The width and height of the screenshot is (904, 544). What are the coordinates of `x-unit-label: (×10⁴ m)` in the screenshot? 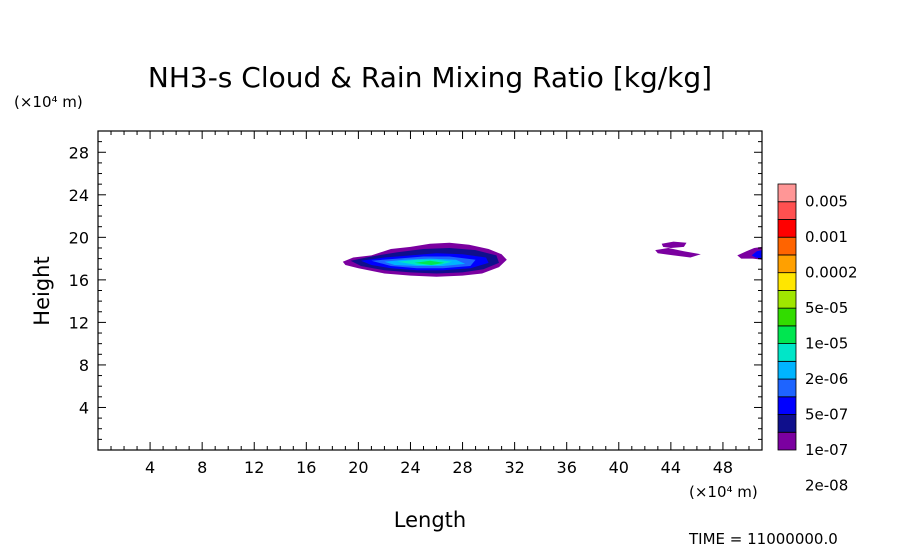 It's located at (723, 492).